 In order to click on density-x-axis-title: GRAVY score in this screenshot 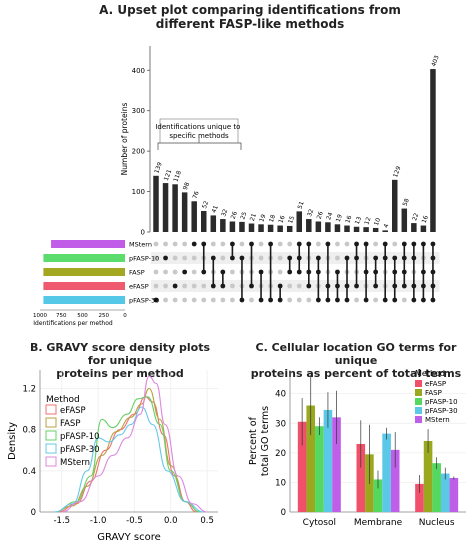, I will do `click(129, 537)`.